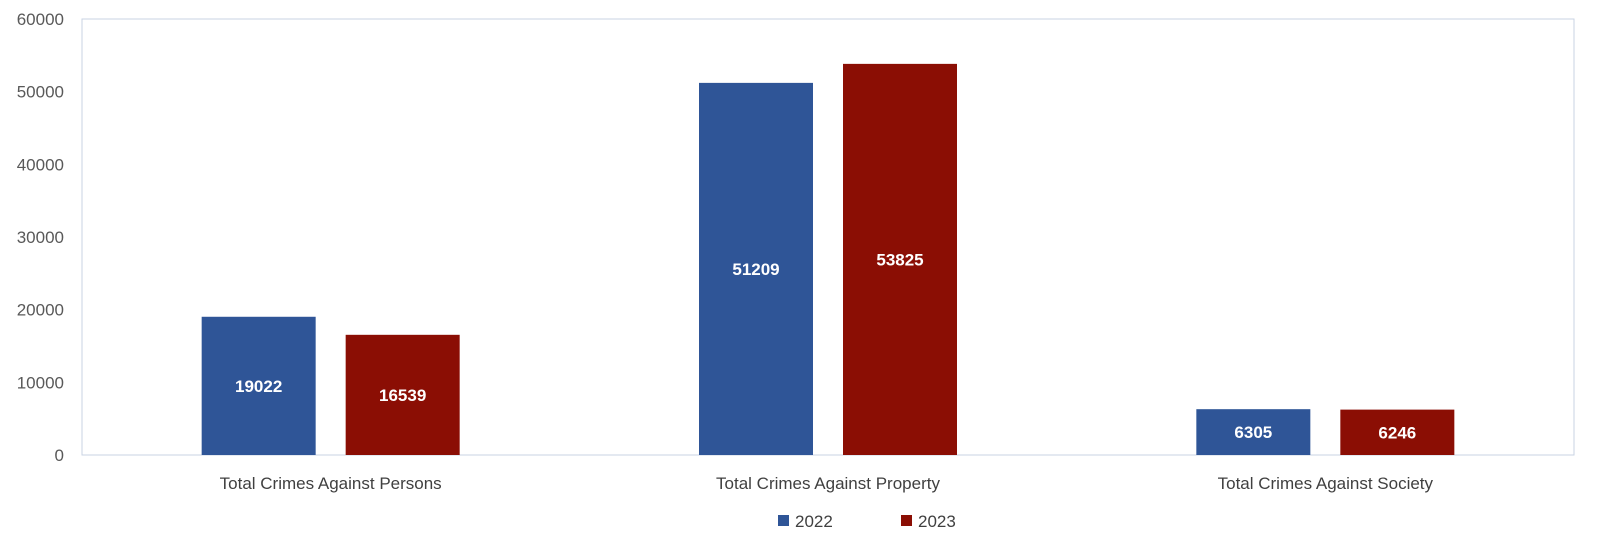 The height and width of the screenshot is (546, 1620). I want to click on data-label-2023-1: 16539, so click(402, 395).